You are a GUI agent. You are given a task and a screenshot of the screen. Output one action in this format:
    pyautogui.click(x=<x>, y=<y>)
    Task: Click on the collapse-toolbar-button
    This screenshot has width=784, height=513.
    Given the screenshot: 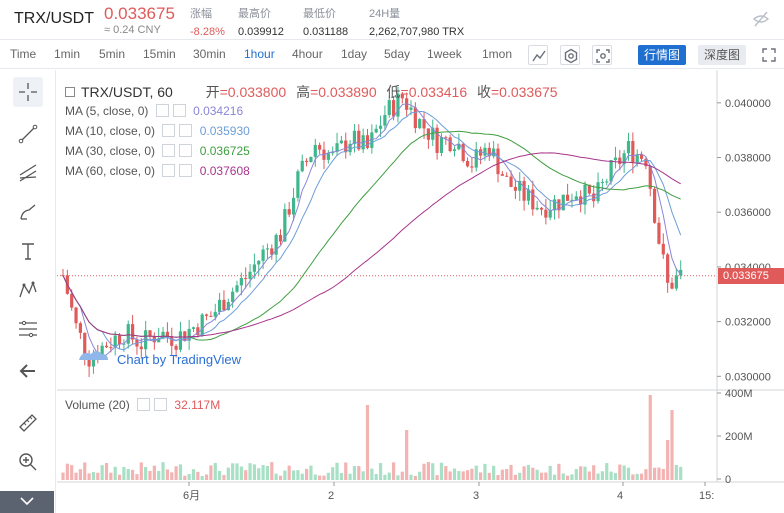 What is the action you would take?
    pyautogui.click(x=27, y=502)
    